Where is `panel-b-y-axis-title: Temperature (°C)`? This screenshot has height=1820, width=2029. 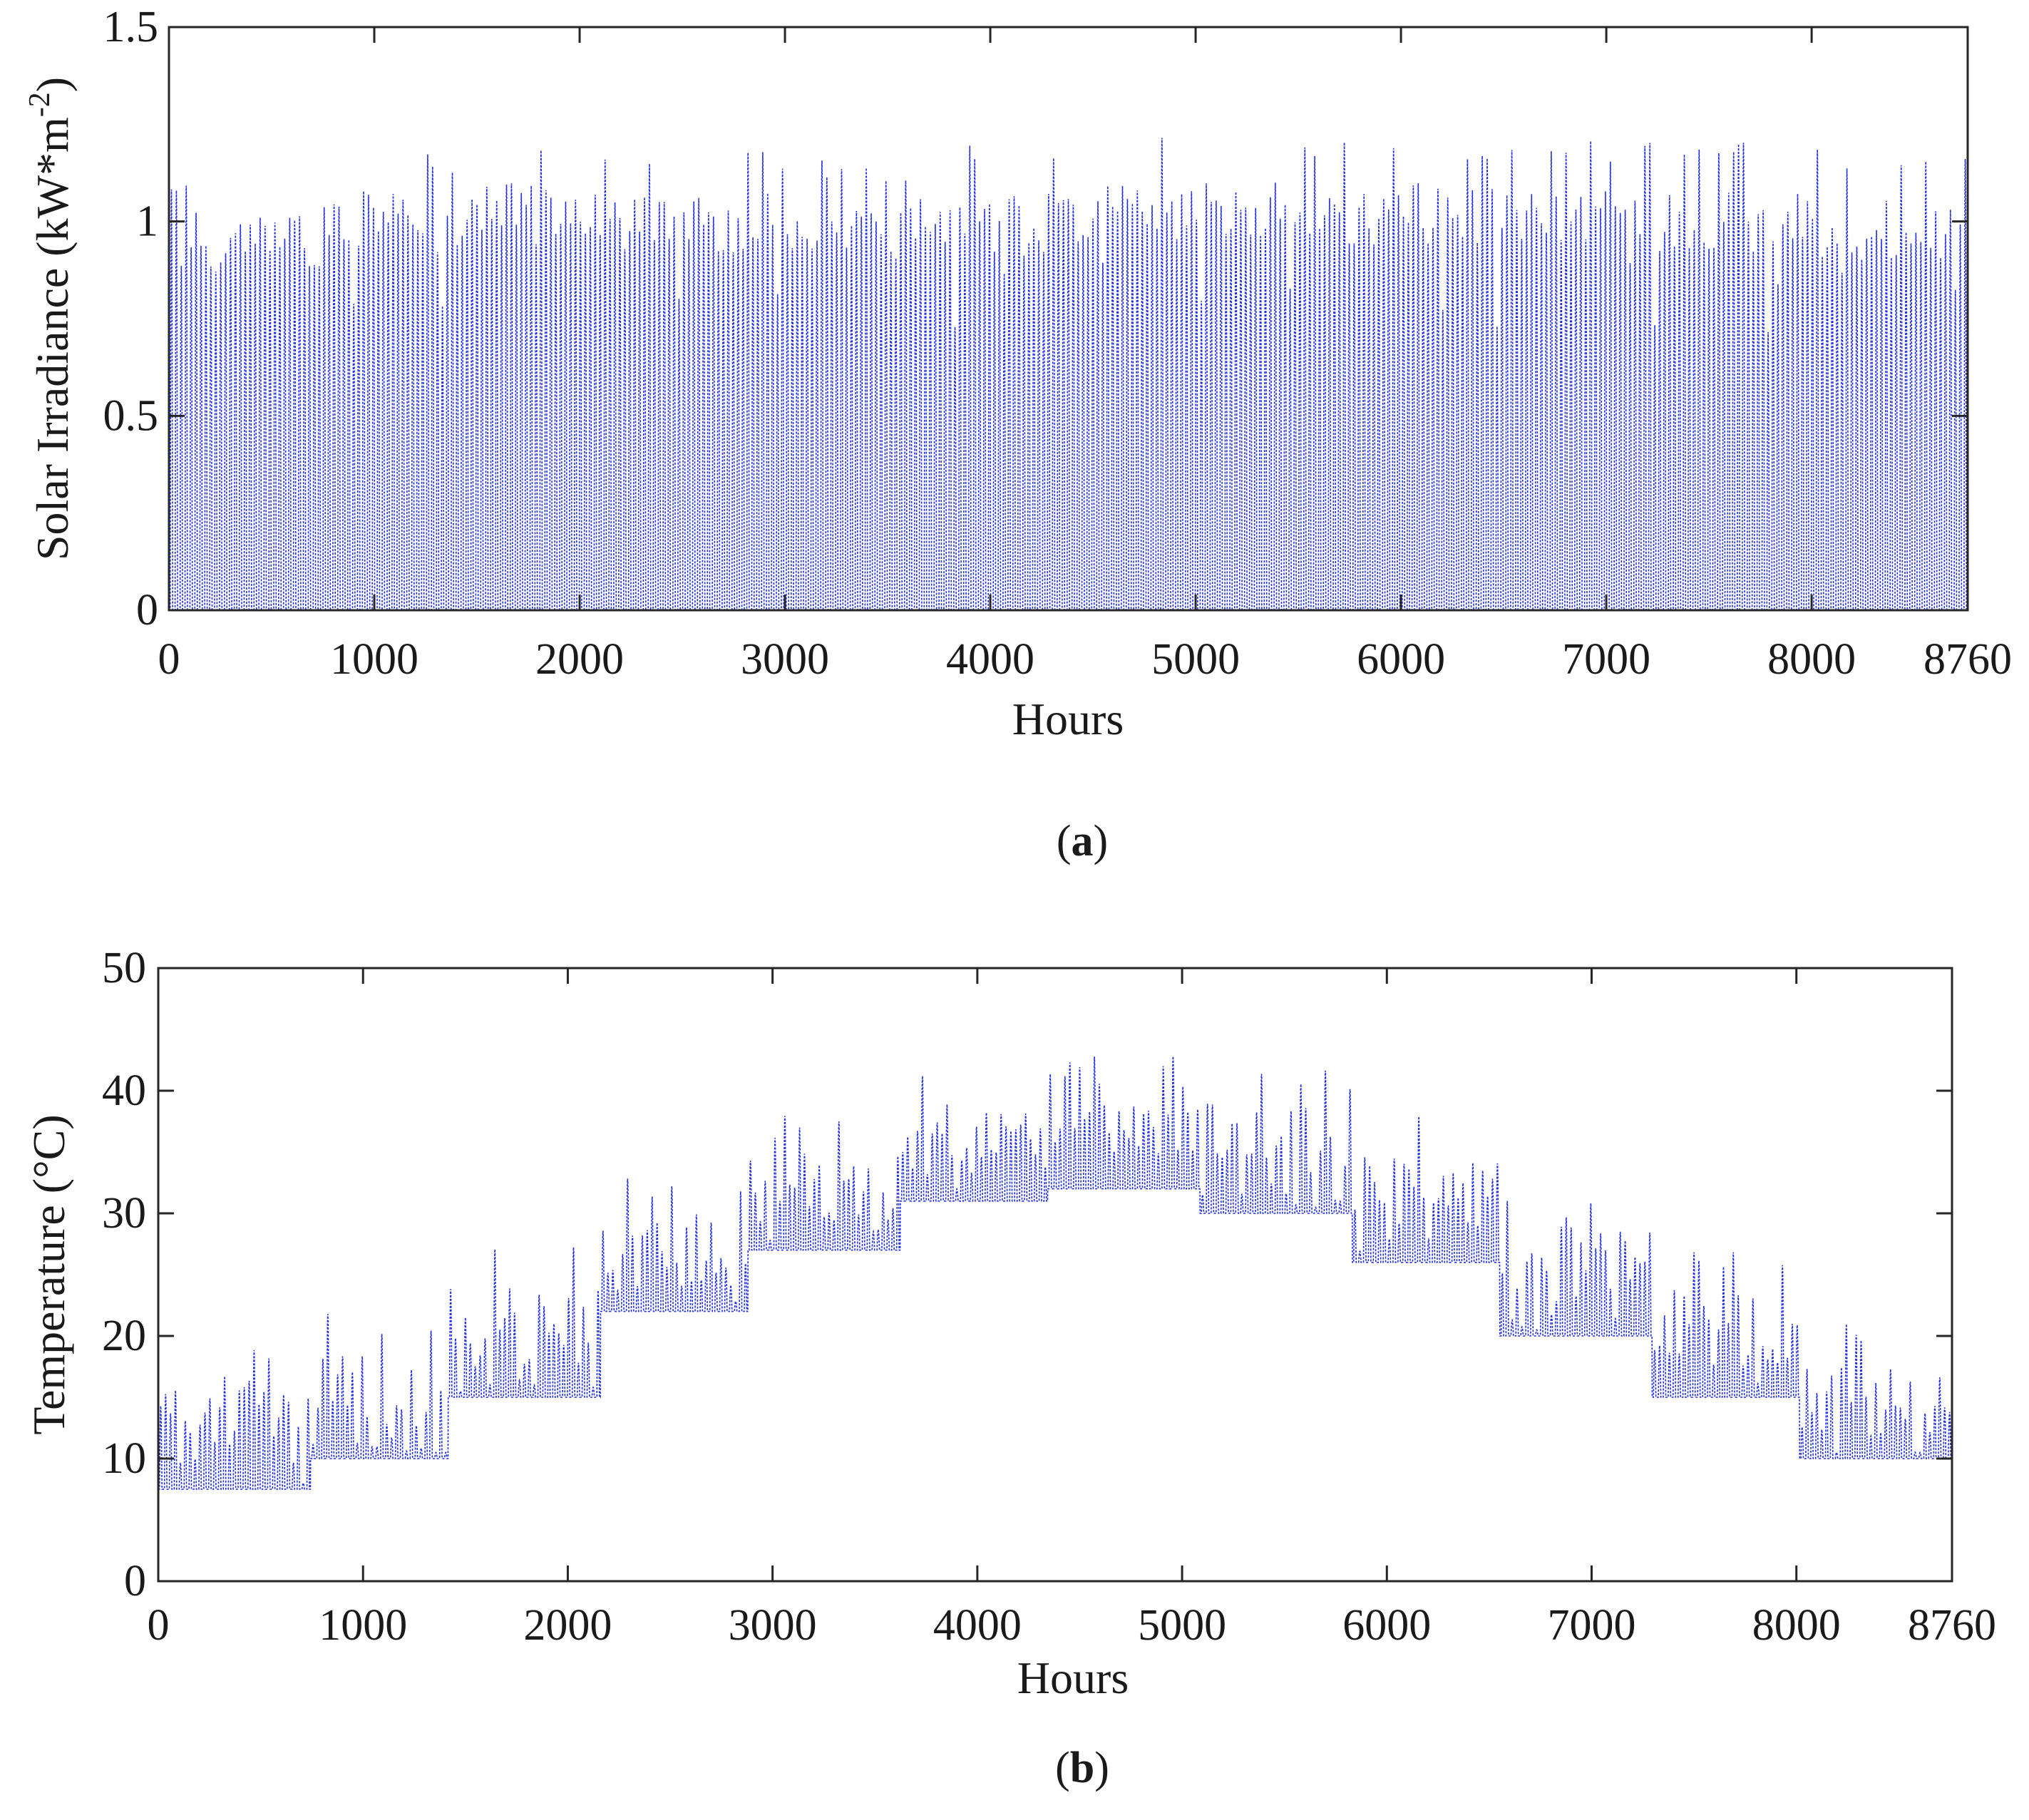 panel-b-y-axis-title: Temperature (°C) is located at coordinates (49, 1274).